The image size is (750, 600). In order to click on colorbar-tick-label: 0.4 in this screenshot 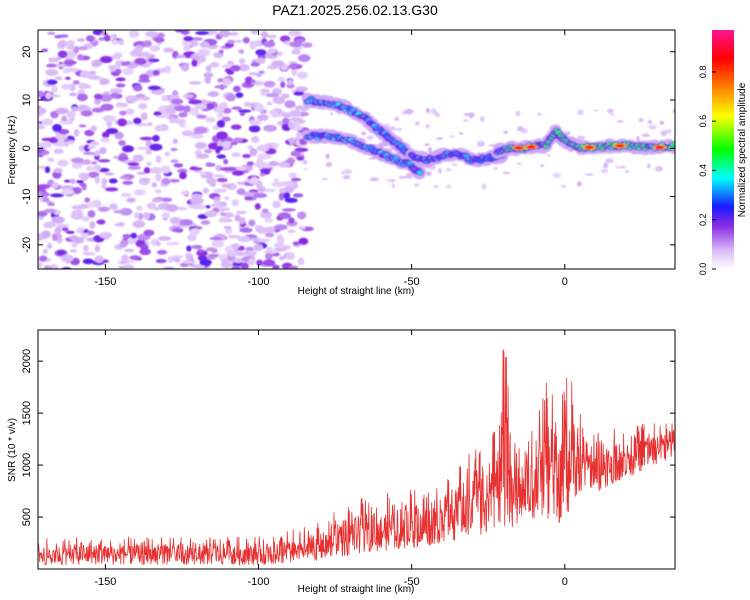, I will do `click(703, 170)`.